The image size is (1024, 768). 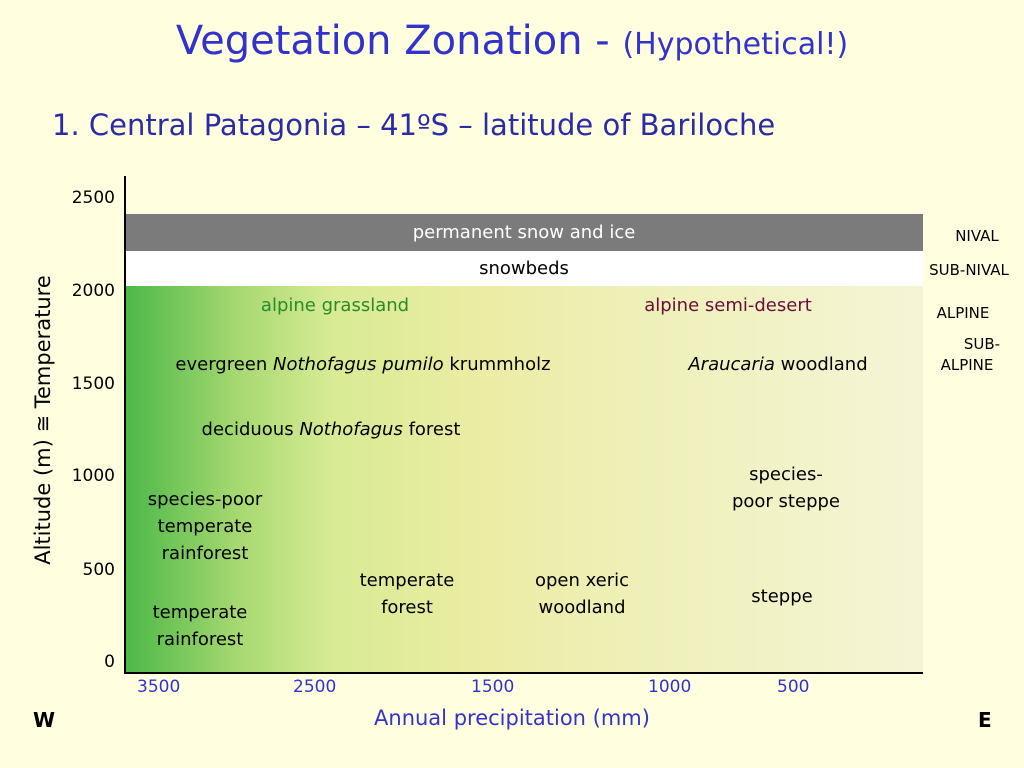 What do you see at coordinates (407, 594) in the screenshot?
I see `label-temperate-forest: temperate forest` at bounding box center [407, 594].